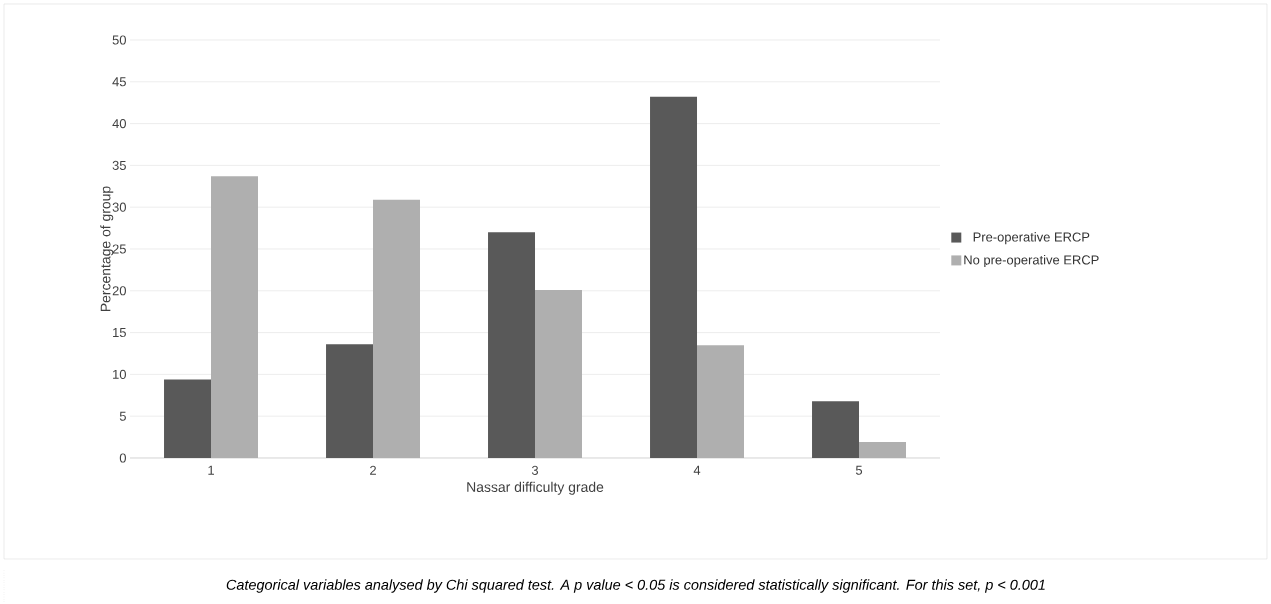  What do you see at coordinates (859, 470) in the screenshot?
I see `x-tick-label: 5` at bounding box center [859, 470].